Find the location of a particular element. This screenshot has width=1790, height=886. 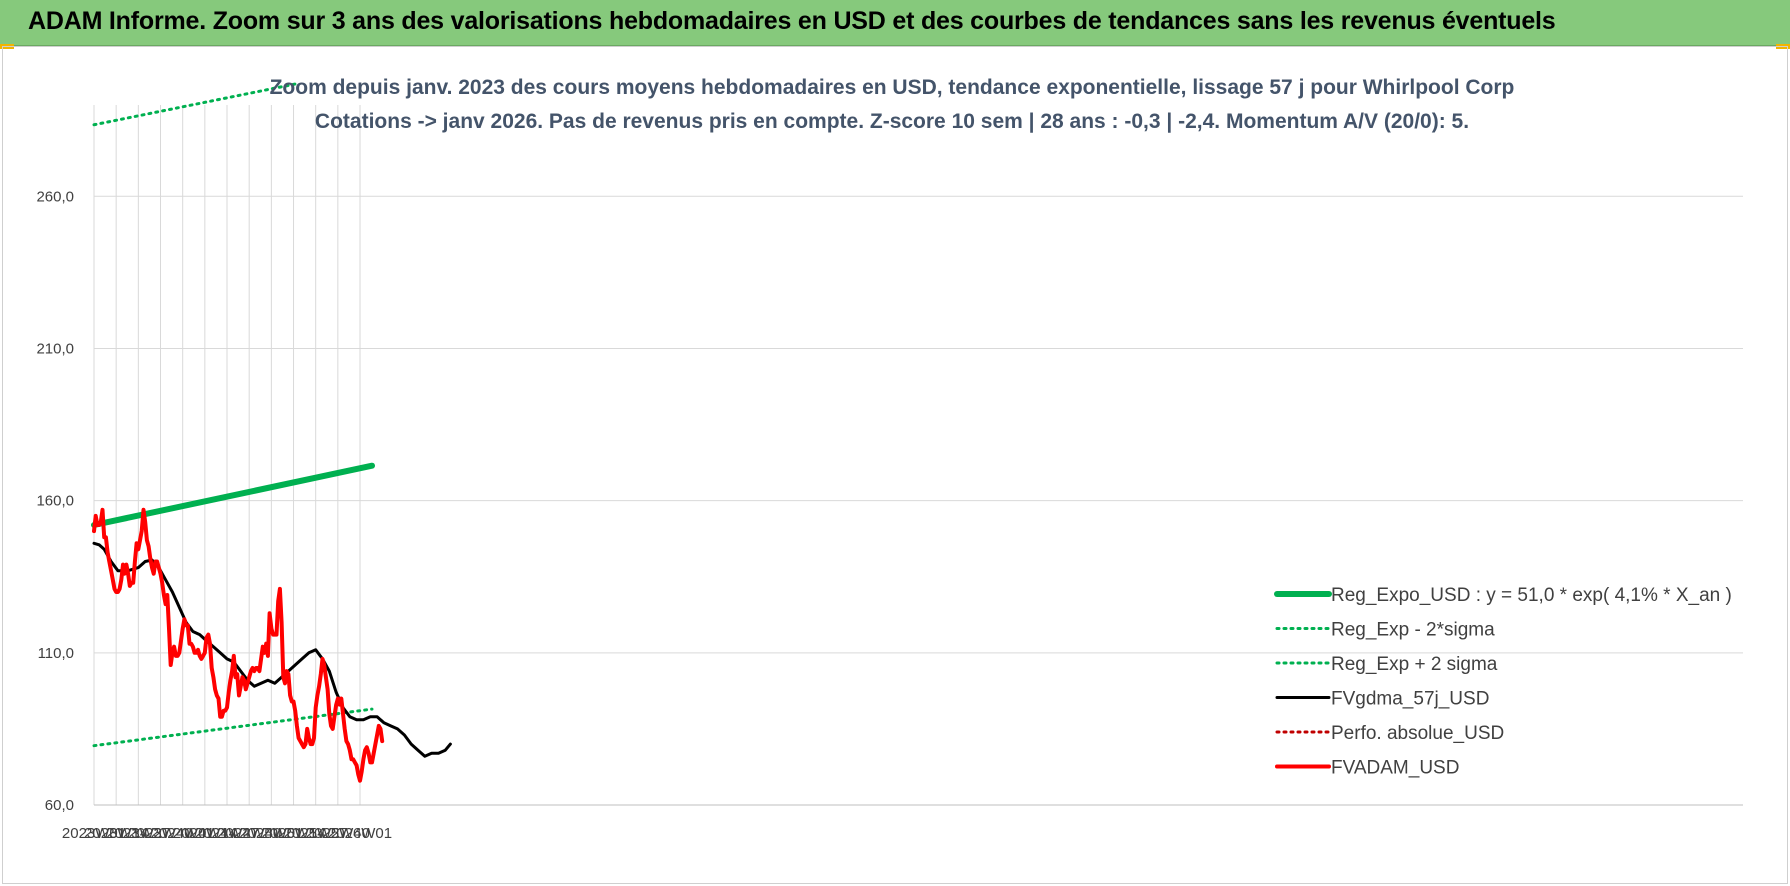

x-tick-label: 2025W14 is located at coordinates (293, 833).